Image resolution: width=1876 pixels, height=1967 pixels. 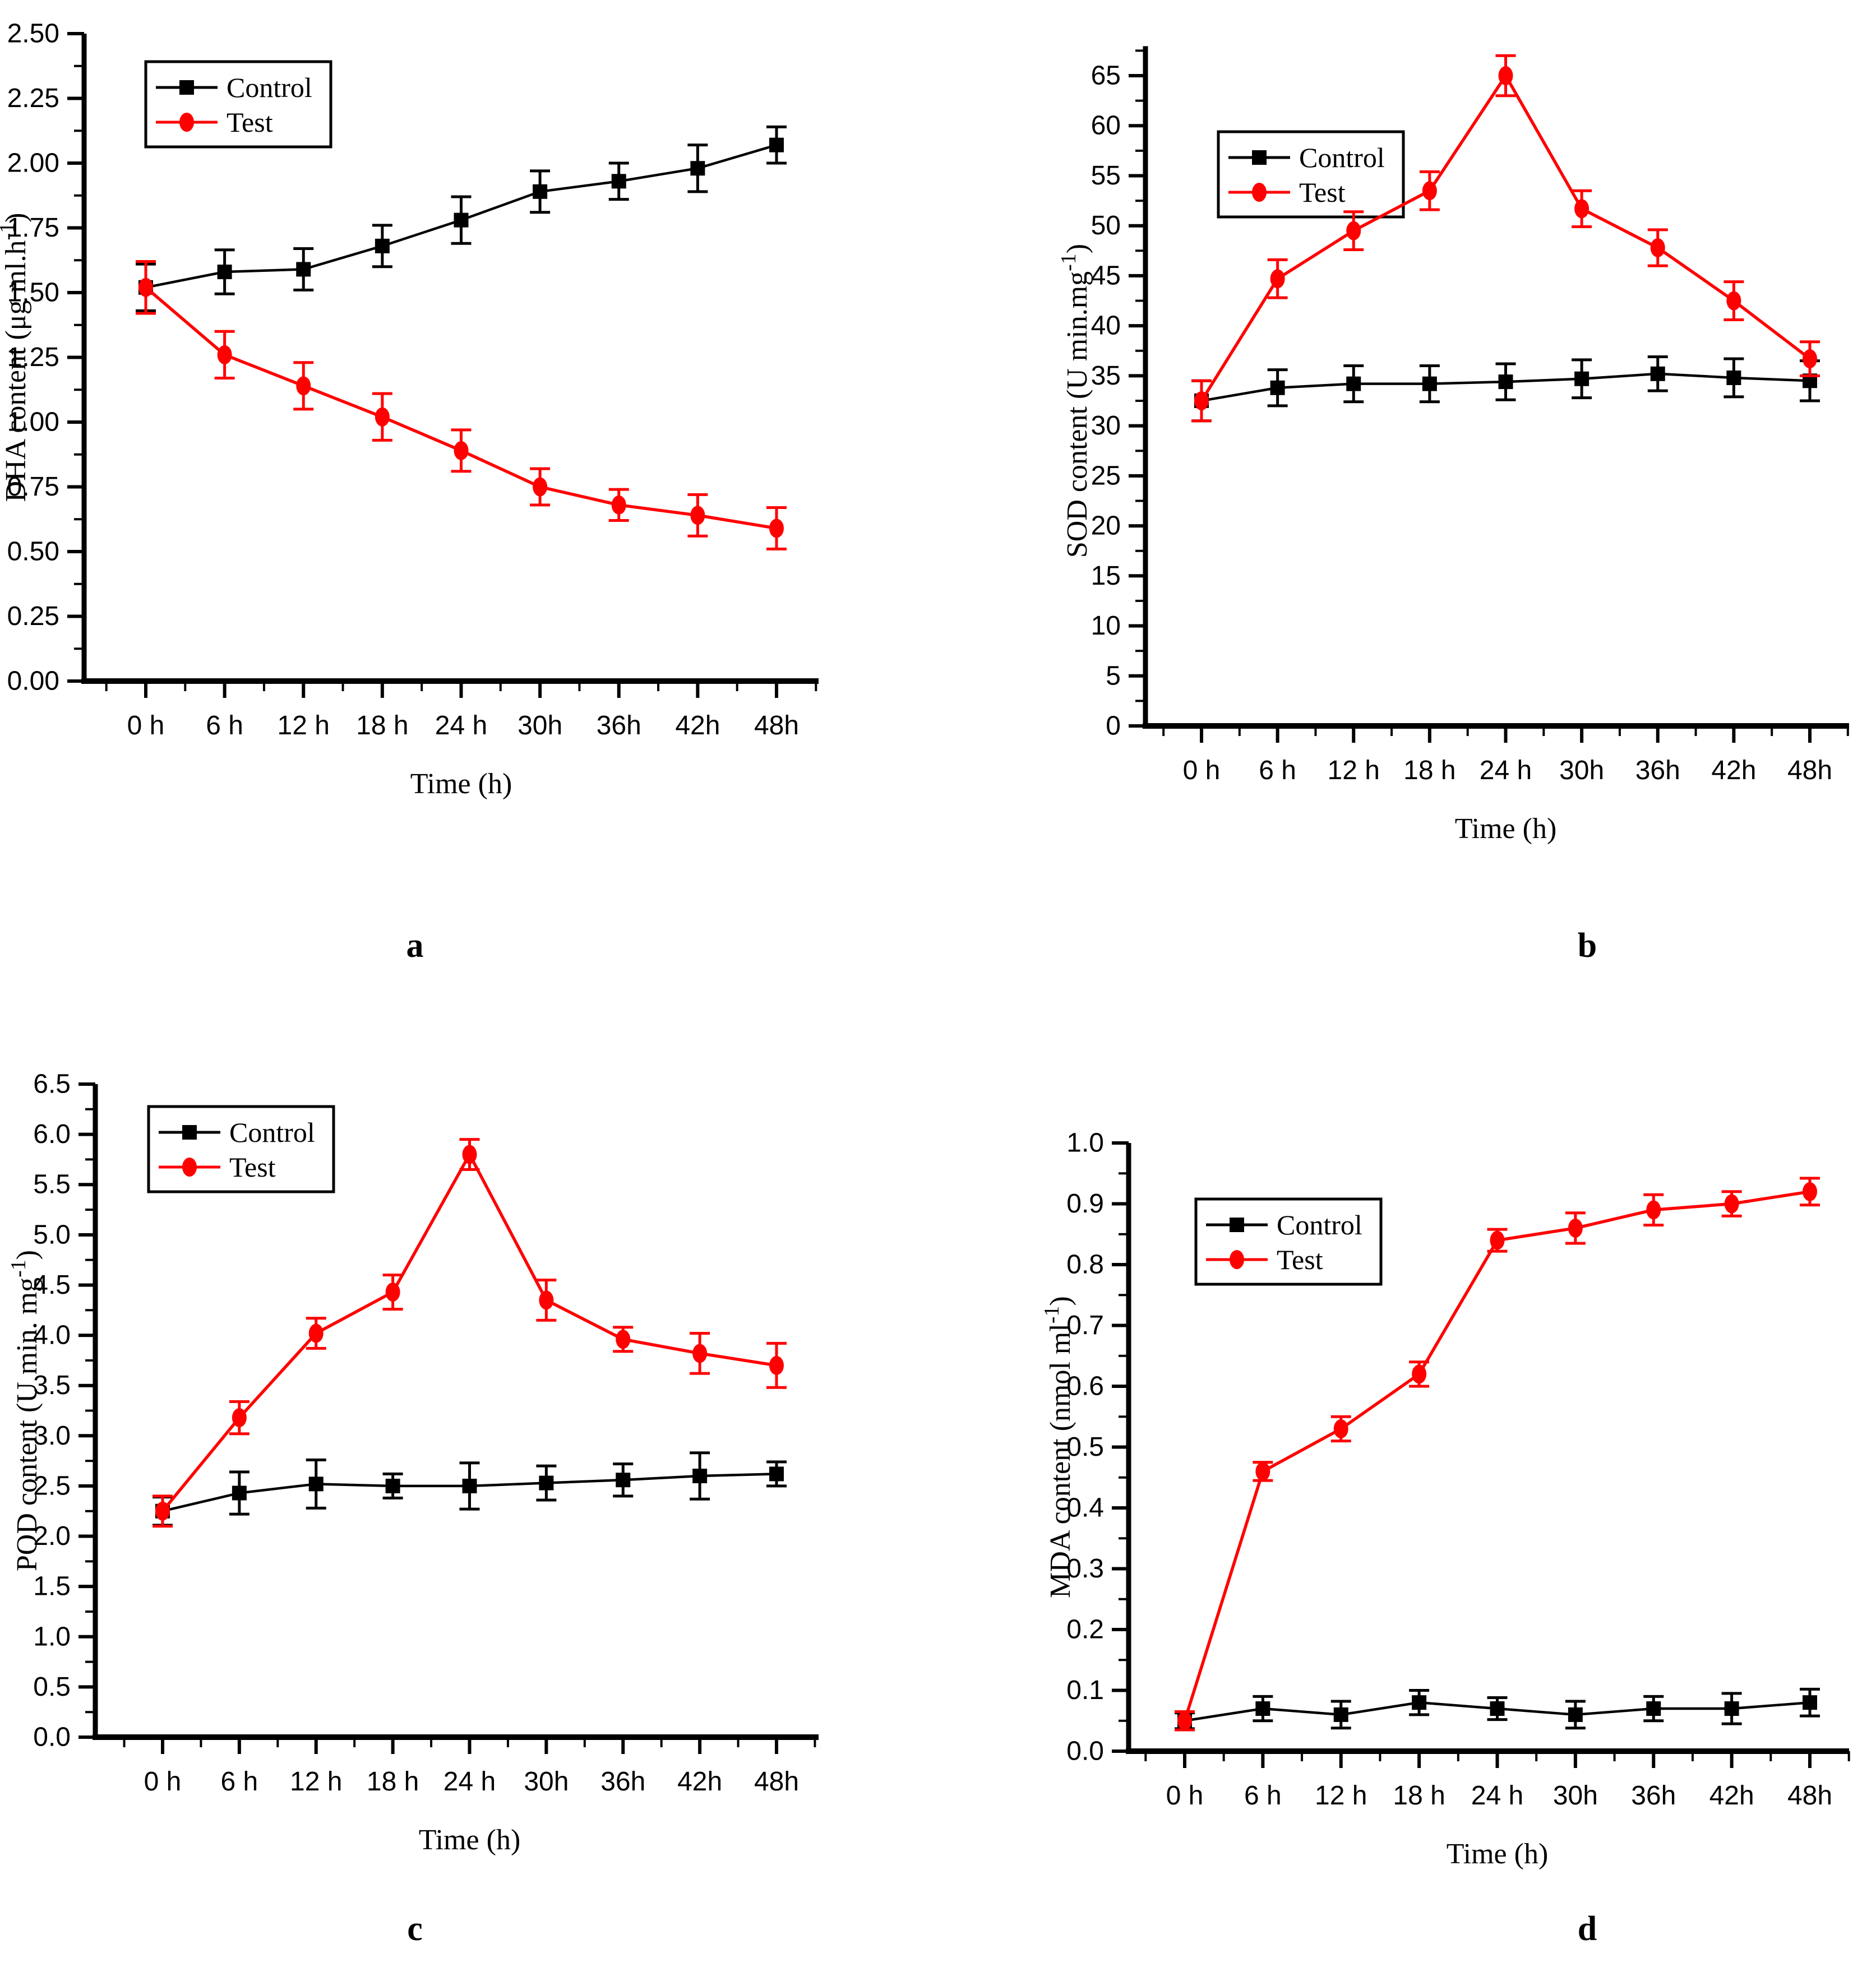 I want to click on svg-text: 2.00, so click(x=33, y=163).